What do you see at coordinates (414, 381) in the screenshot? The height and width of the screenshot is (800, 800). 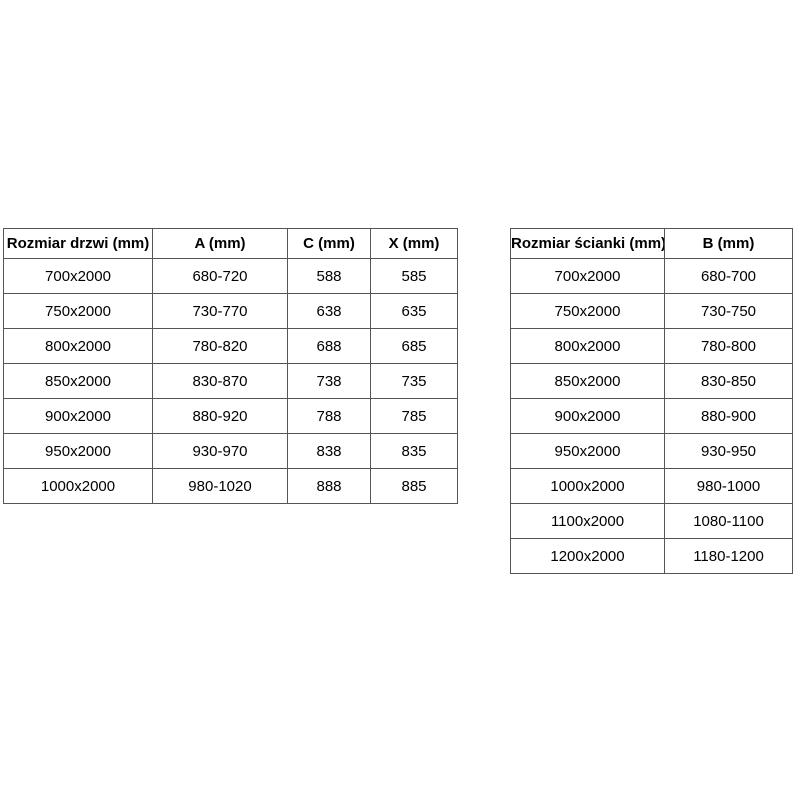 I see `table-cell: 735` at bounding box center [414, 381].